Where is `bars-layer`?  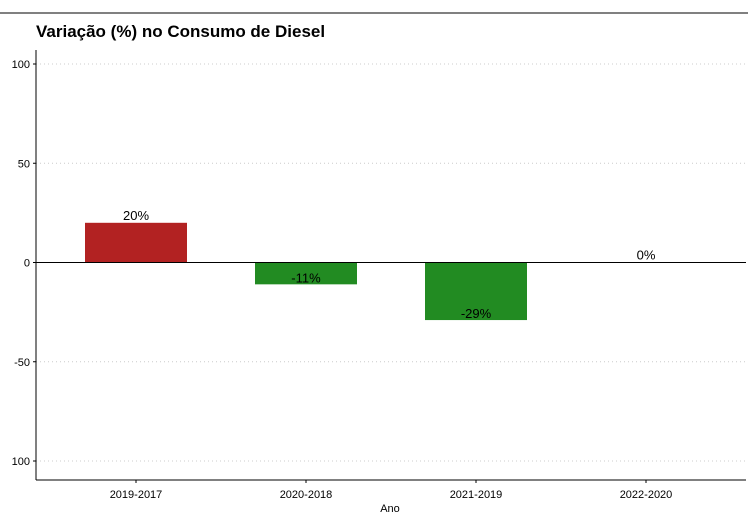 bars-layer is located at coordinates (306, 271).